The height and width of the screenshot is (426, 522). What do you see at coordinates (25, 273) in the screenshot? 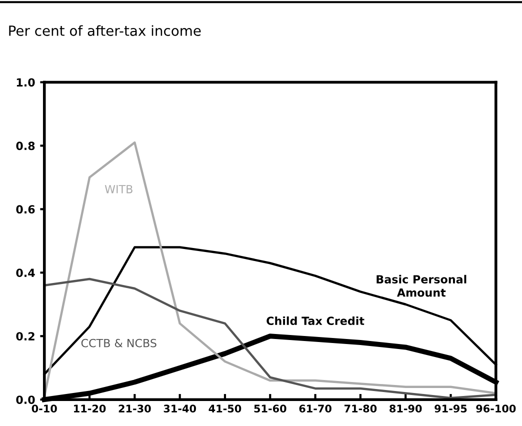
I see `y-tick-label: 0.4` at bounding box center [25, 273].